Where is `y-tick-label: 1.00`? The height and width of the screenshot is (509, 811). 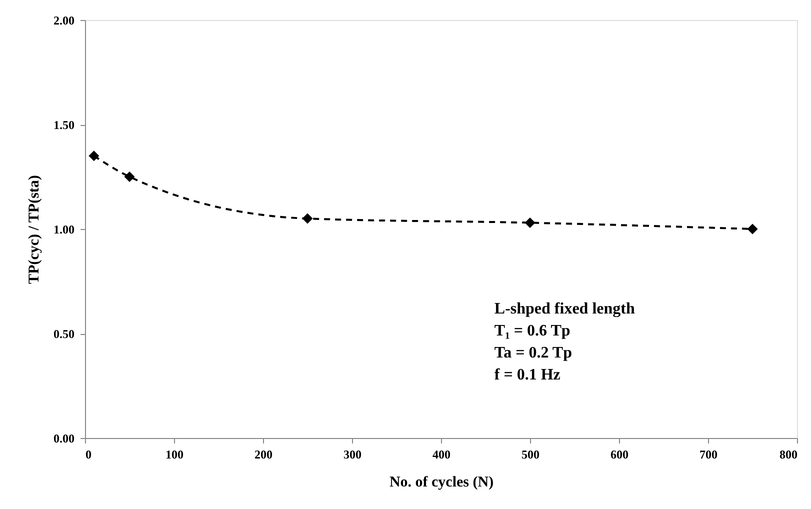 y-tick-label: 1.00 is located at coordinates (64, 229).